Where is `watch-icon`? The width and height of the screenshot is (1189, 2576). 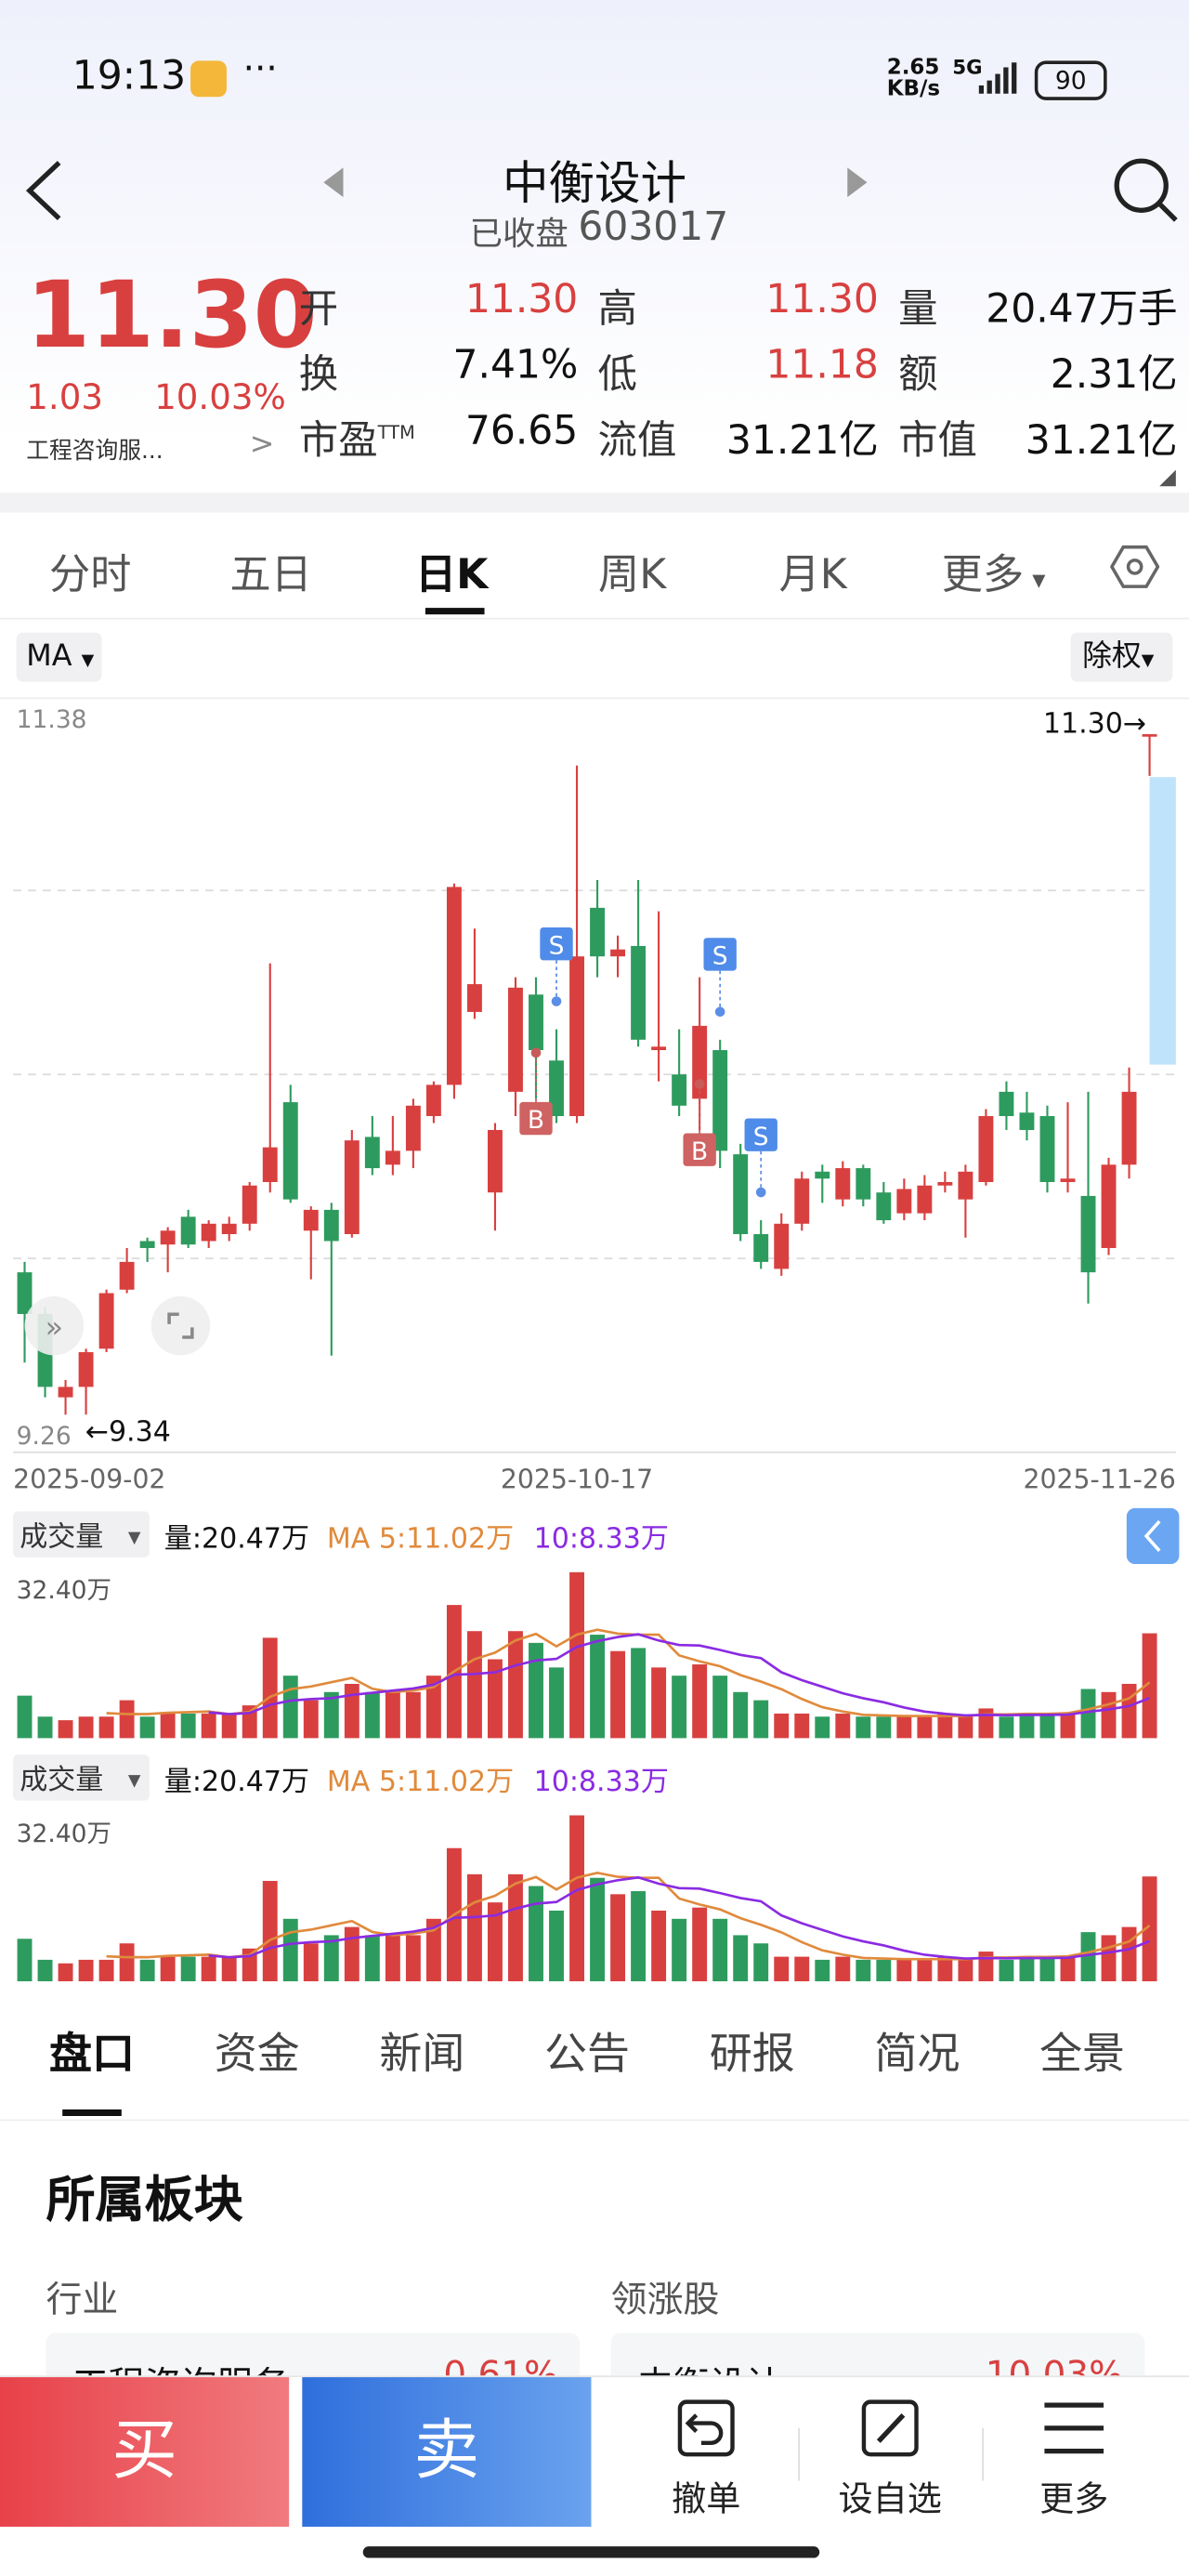 watch-icon is located at coordinates (890, 2428).